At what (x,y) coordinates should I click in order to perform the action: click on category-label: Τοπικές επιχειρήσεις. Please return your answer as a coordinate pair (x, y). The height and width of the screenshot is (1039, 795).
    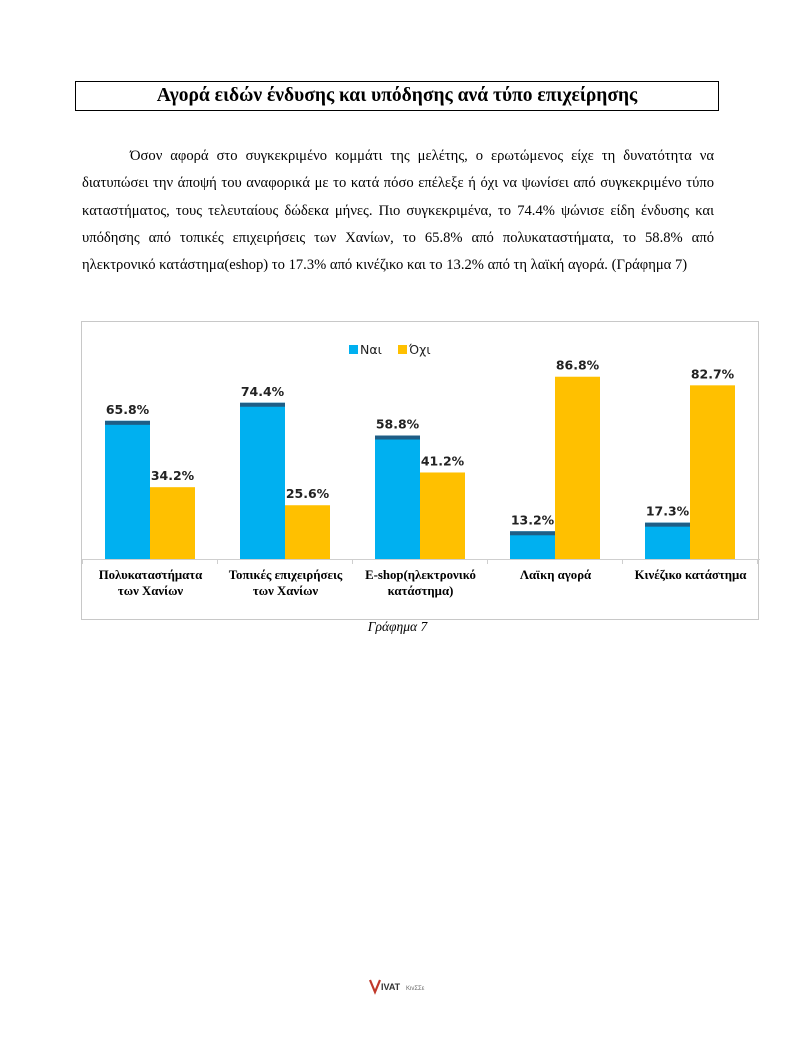
    Looking at the image, I should click on (286, 575).